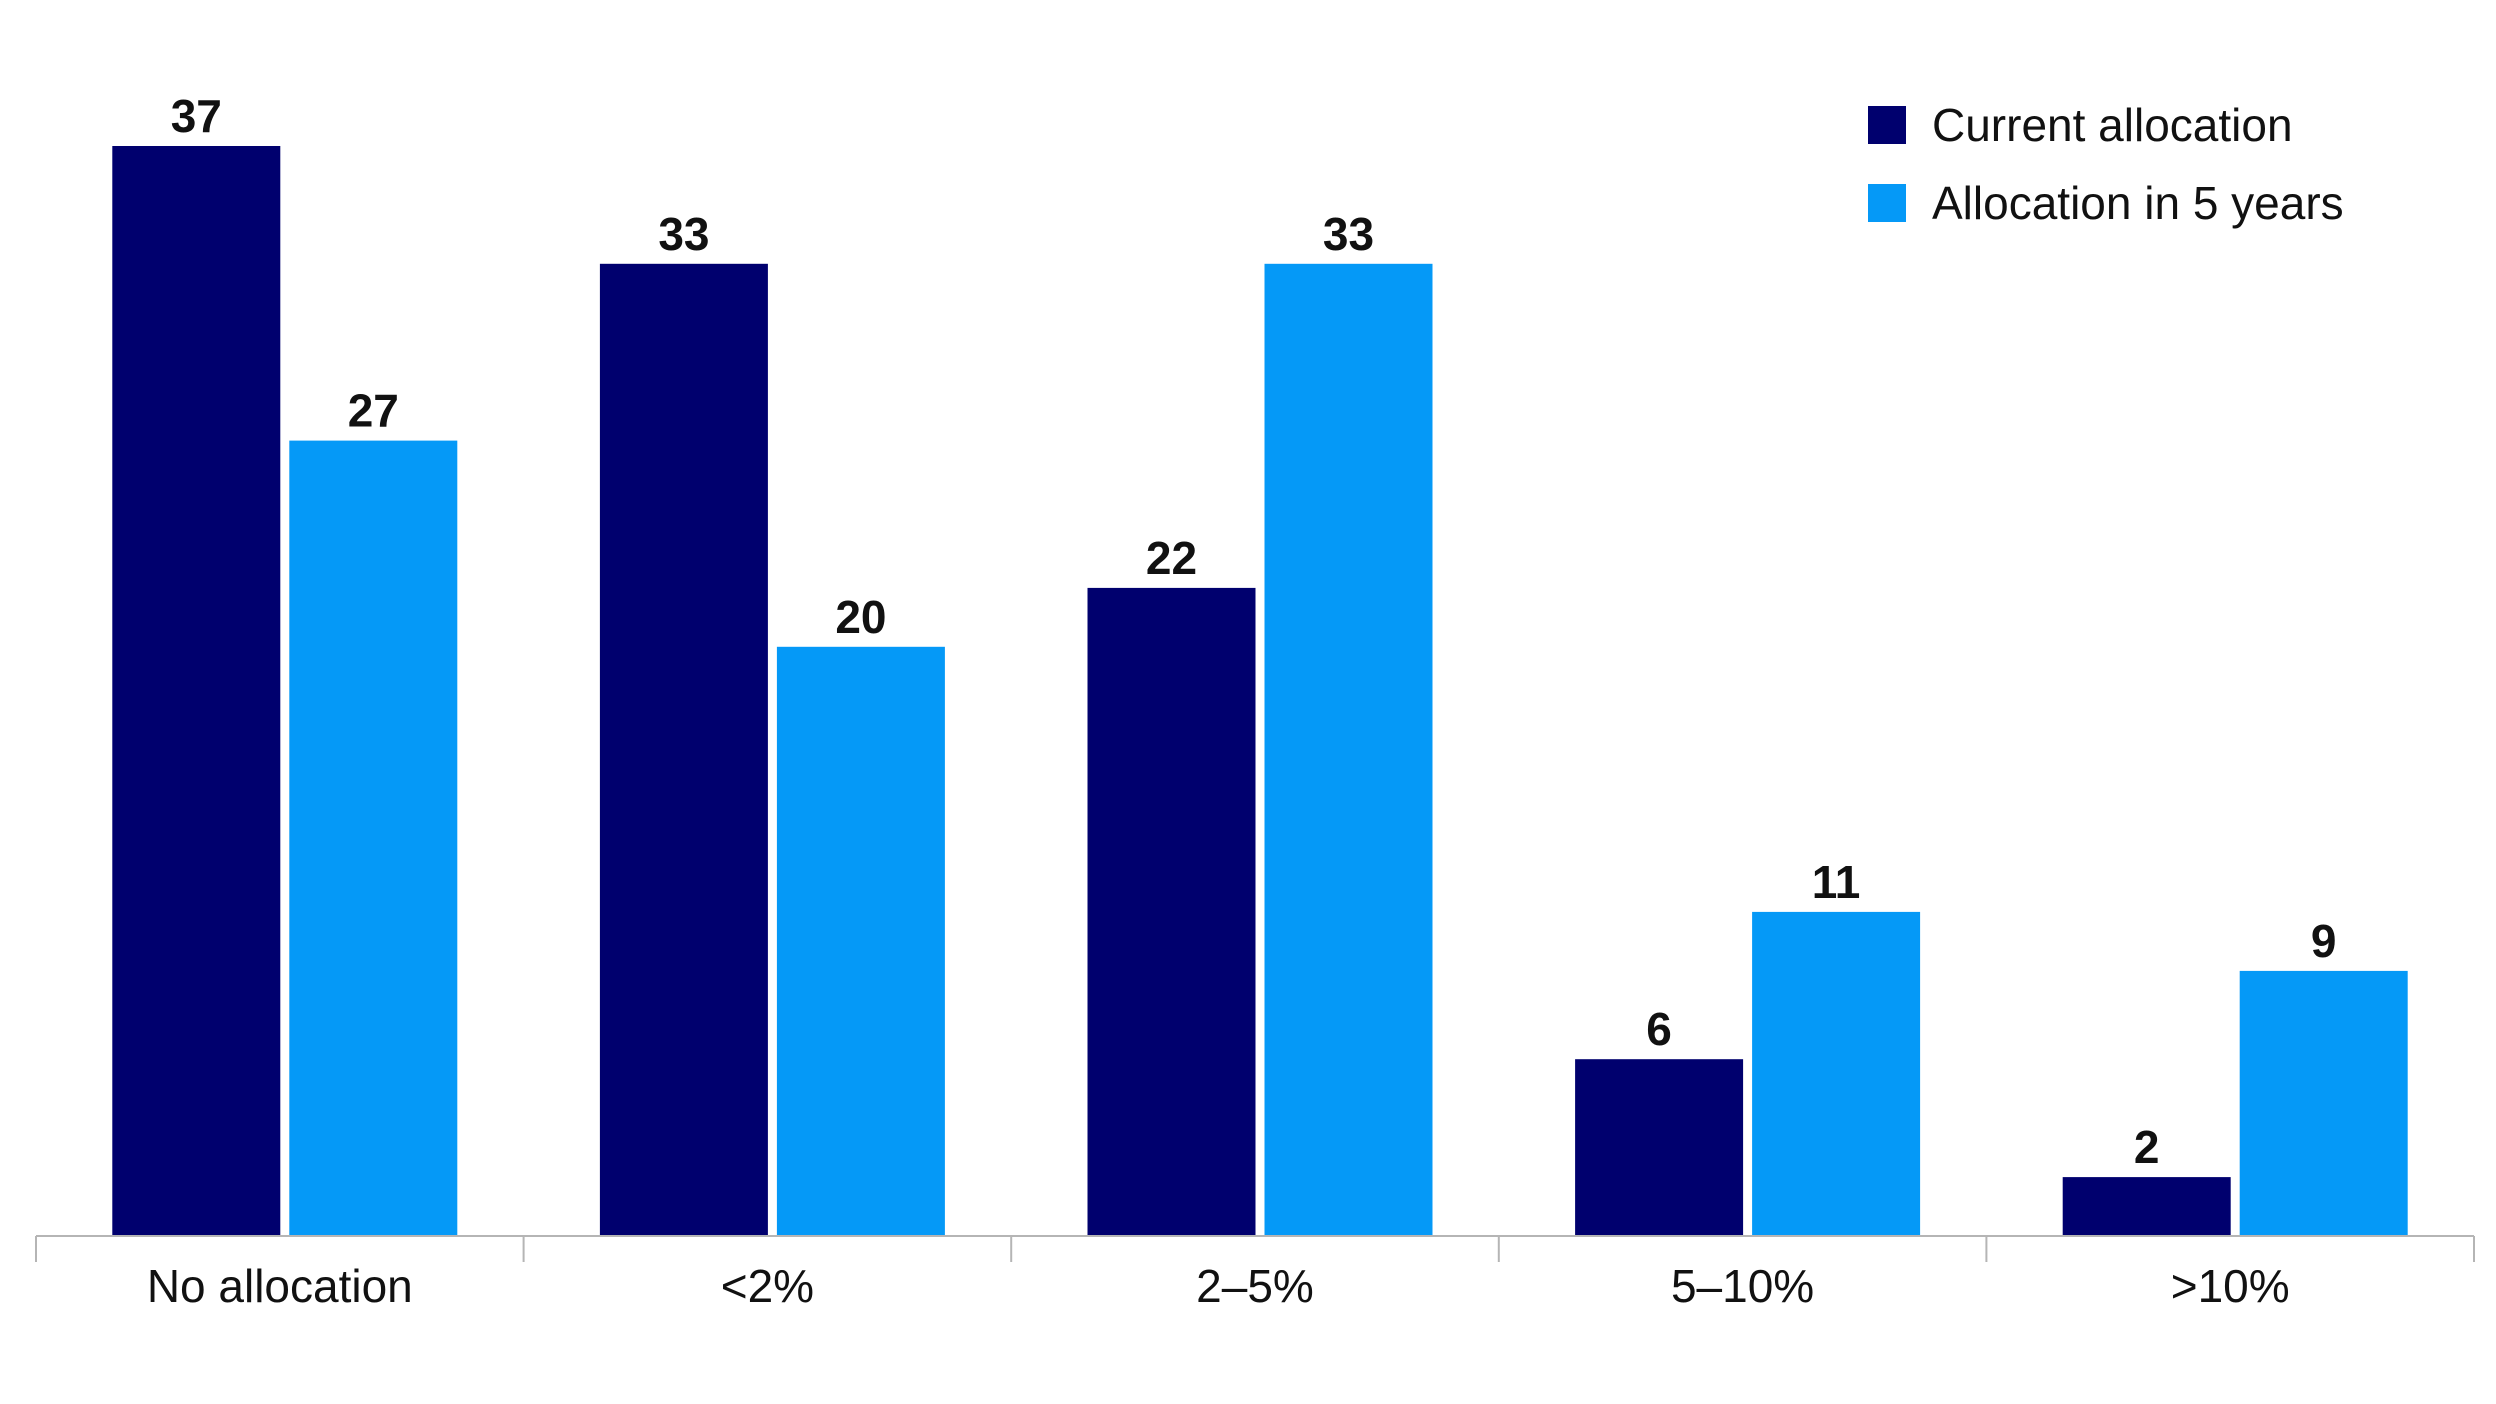 The width and height of the screenshot is (2496, 1404). I want to click on bar-allocation-in-5-years-no-allocation, so click(373, 838).